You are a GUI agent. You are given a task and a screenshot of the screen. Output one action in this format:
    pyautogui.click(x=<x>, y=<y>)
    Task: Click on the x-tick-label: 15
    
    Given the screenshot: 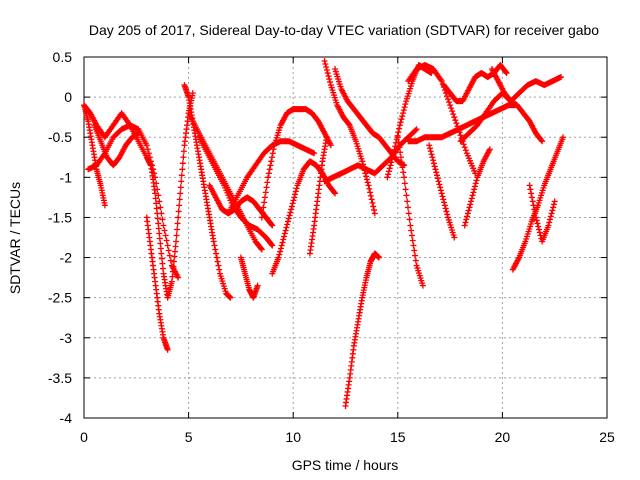 What is the action you would take?
    pyautogui.click(x=398, y=437)
    